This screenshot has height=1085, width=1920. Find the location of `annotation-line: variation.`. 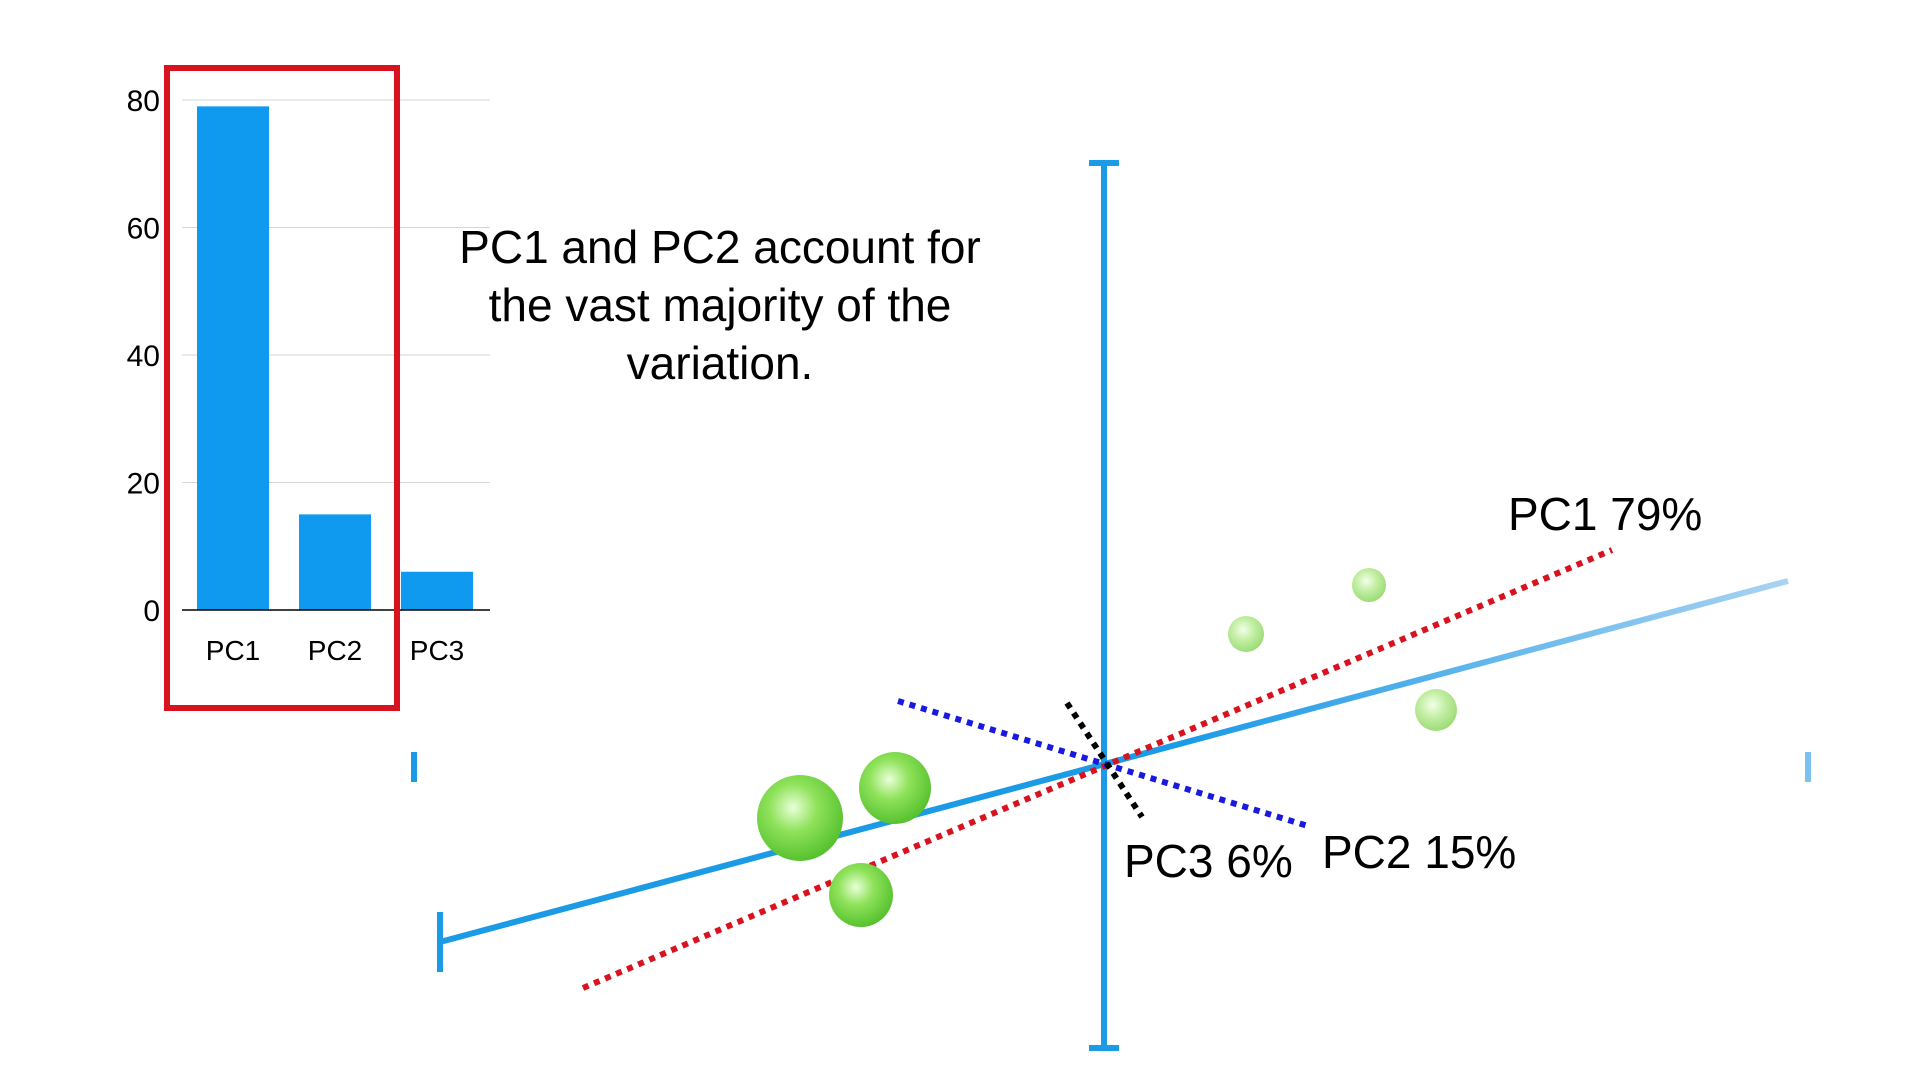

annotation-line: variation. is located at coordinates (720, 363).